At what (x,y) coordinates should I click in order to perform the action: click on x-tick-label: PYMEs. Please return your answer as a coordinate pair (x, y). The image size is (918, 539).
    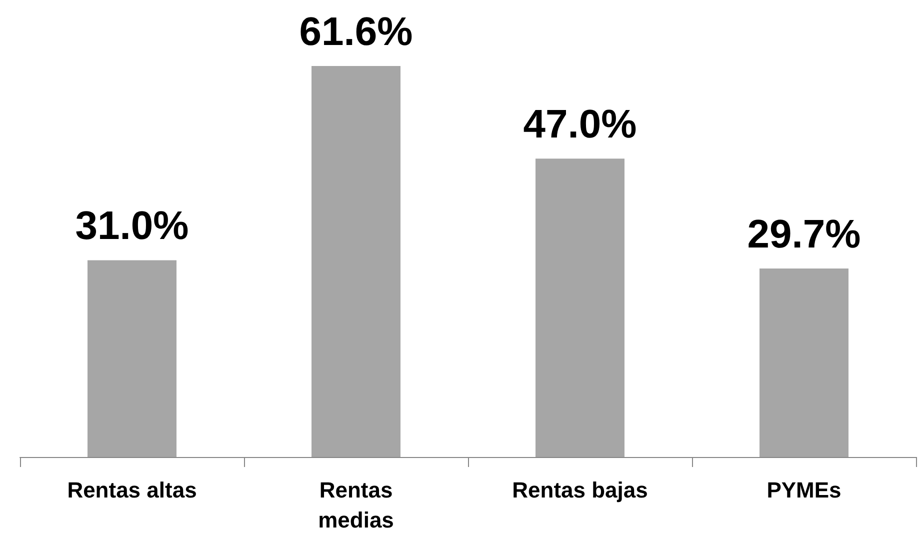
    Looking at the image, I should click on (804, 490).